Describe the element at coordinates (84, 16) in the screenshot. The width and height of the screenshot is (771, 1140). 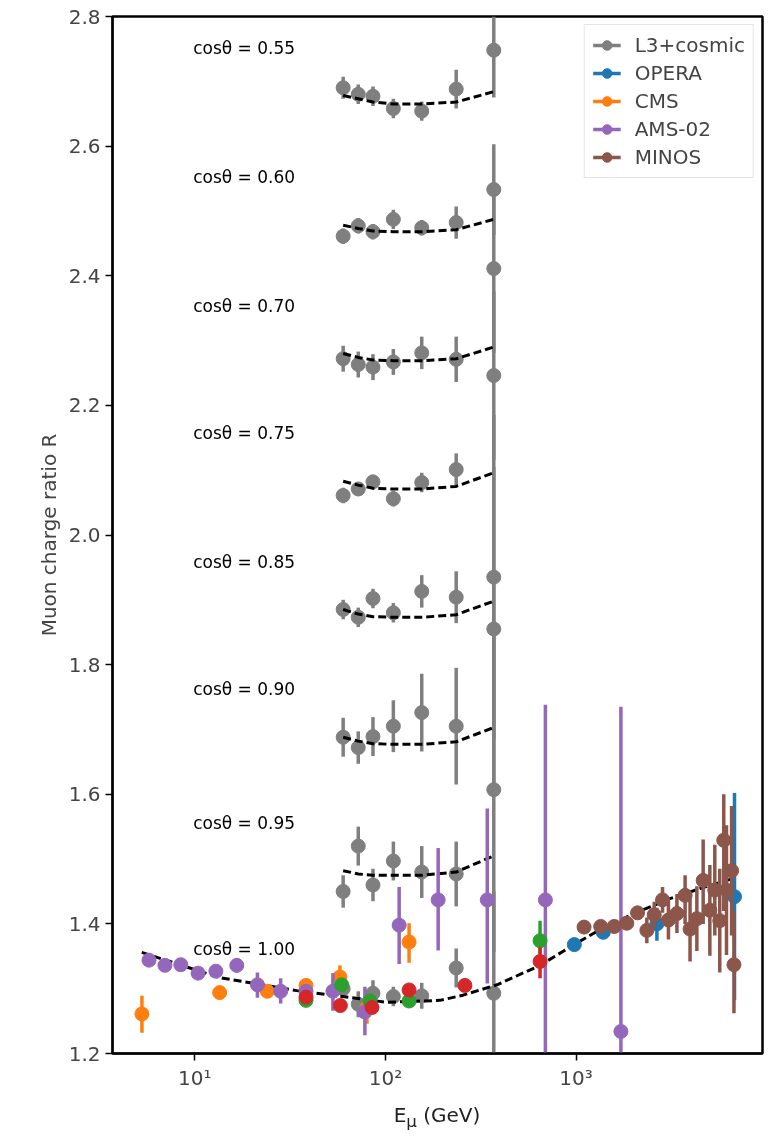
I see `y-tick-label: 2.8` at that location.